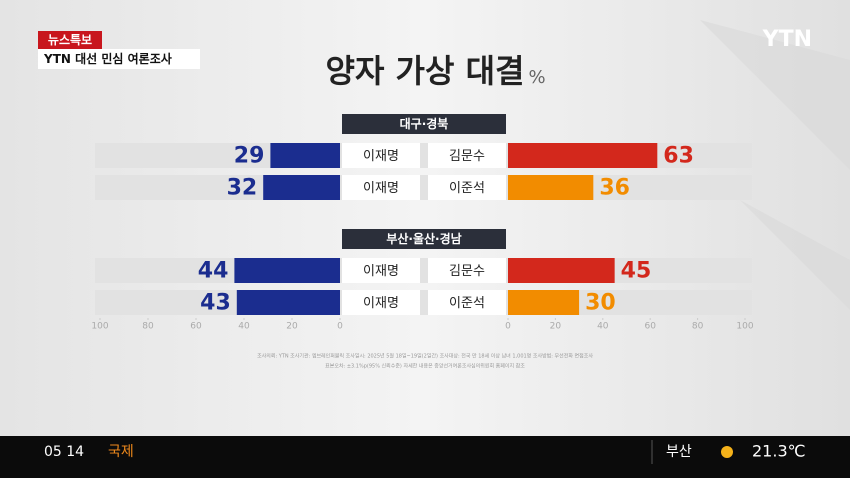 The width and height of the screenshot is (850, 482). What do you see at coordinates (249, 156) in the screenshot?
I see `value-label: 29` at bounding box center [249, 156].